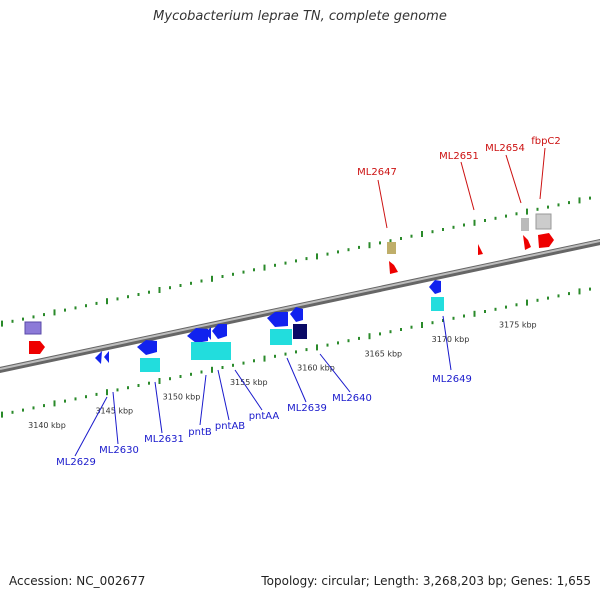  Describe the element at coordinates (197, 335) in the screenshot. I see `feature-pntb-arrow` at that location.